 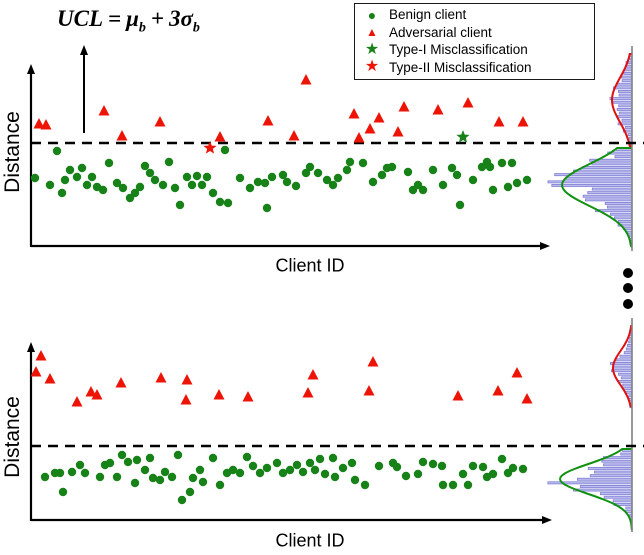 I want to click on legend-item-type1: ★ Type-I Misclassification, so click(x=474, y=50).